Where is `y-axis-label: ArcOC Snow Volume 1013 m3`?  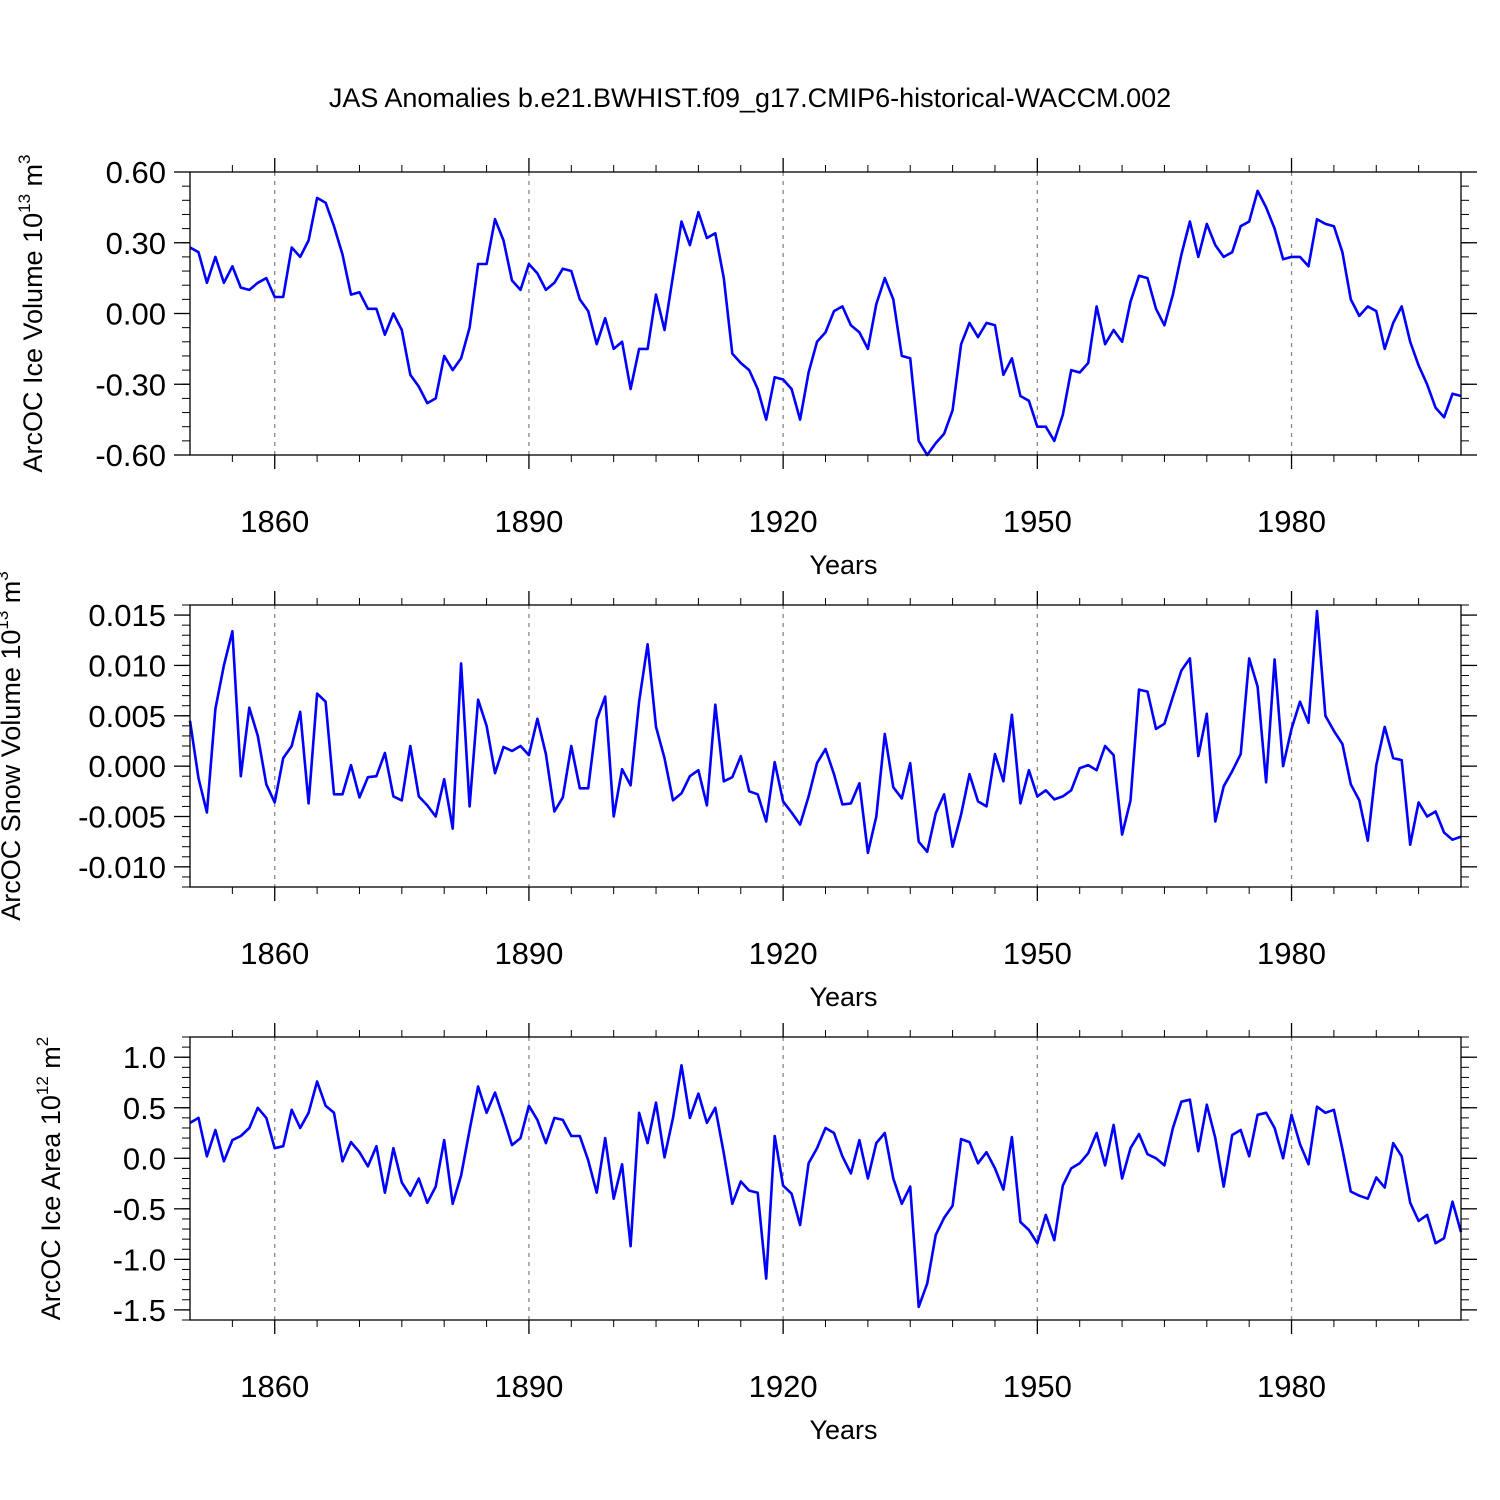
y-axis-label: ArcOC Snow Volume 1013 m3 is located at coordinates (13, 746).